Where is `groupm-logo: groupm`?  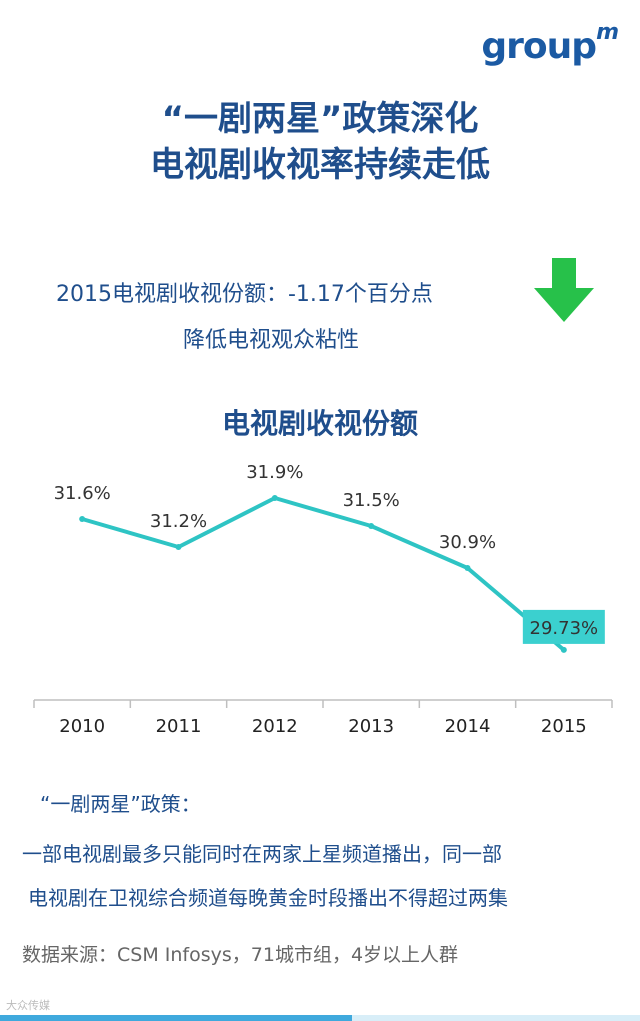 groupm-logo: groupm is located at coordinates (550, 43).